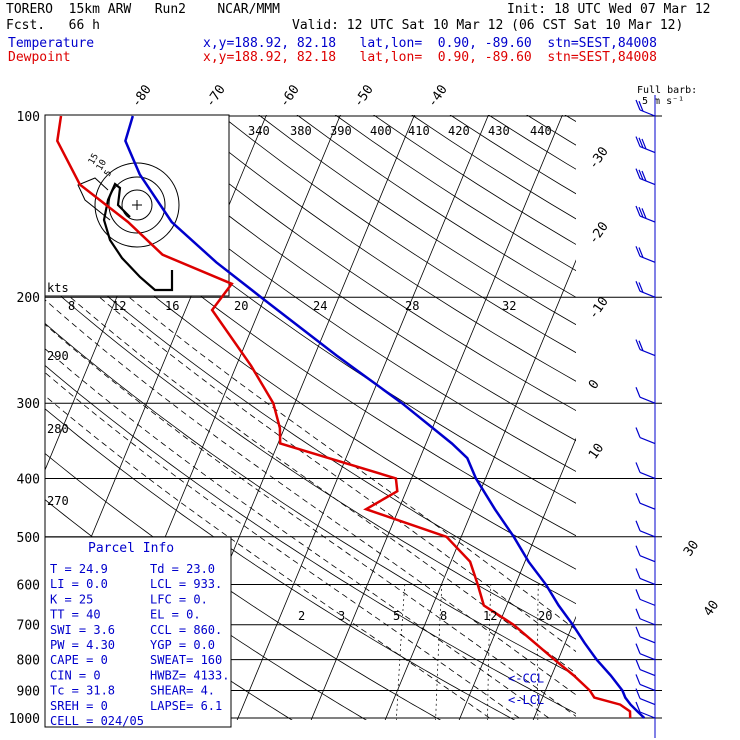 The image size is (740, 740). What do you see at coordinates (216, 96) in the screenshot?
I see `isotherm-label--70: -70` at bounding box center [216, 96].